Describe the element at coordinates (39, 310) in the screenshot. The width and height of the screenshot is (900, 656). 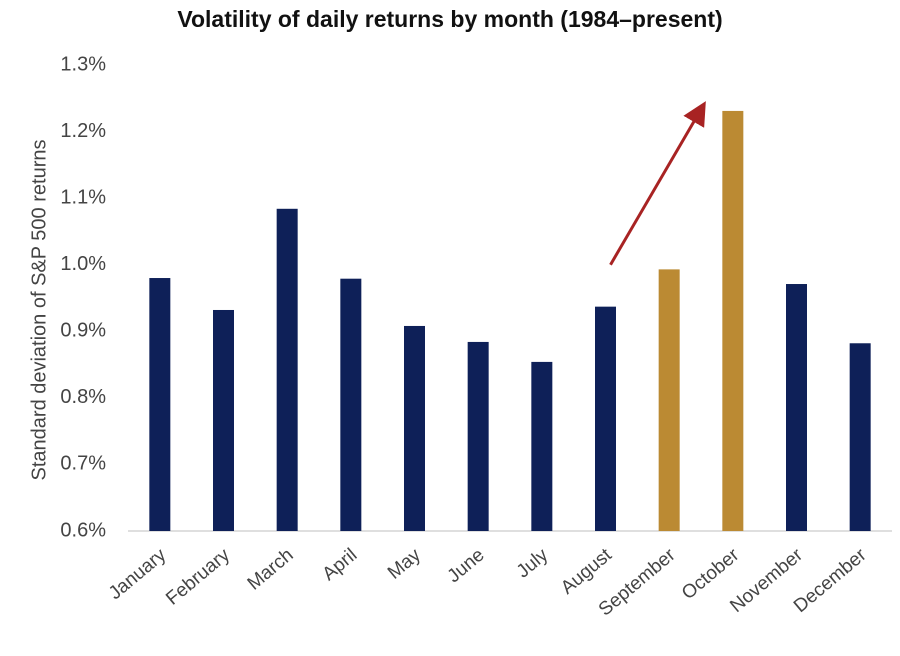
I see `y-axis-label: Standard deviation of S&P 500 returns` at that location.